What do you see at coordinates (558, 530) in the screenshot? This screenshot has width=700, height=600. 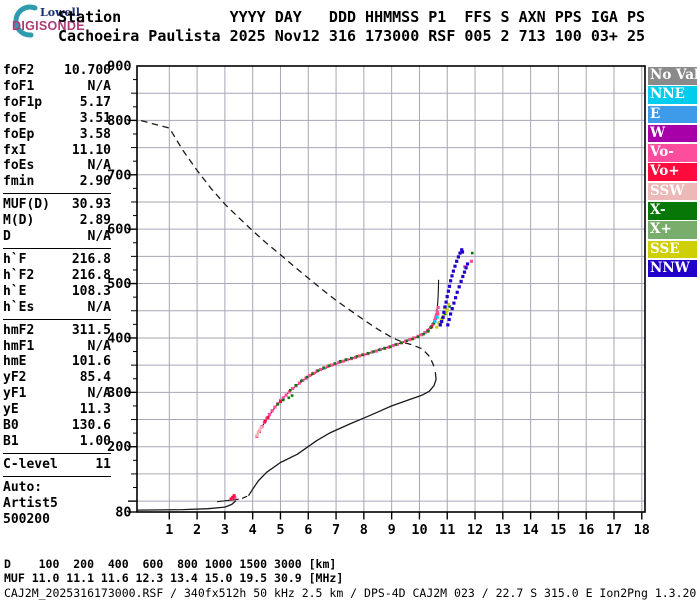 I see `x-tick-label: 15` at bounding box center [558, 530].